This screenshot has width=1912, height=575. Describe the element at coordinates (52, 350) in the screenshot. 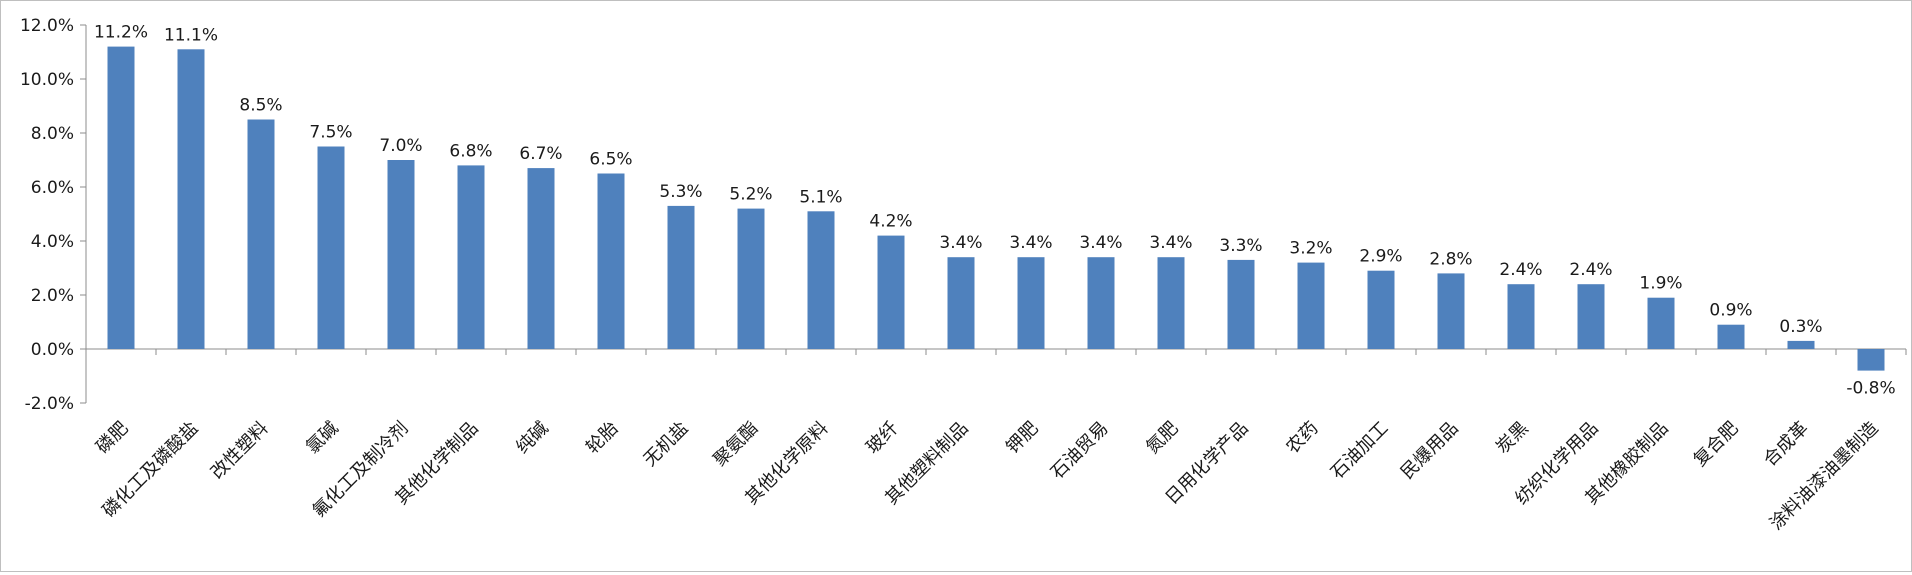

I see `y-tick-label: 0.0%` at that location.